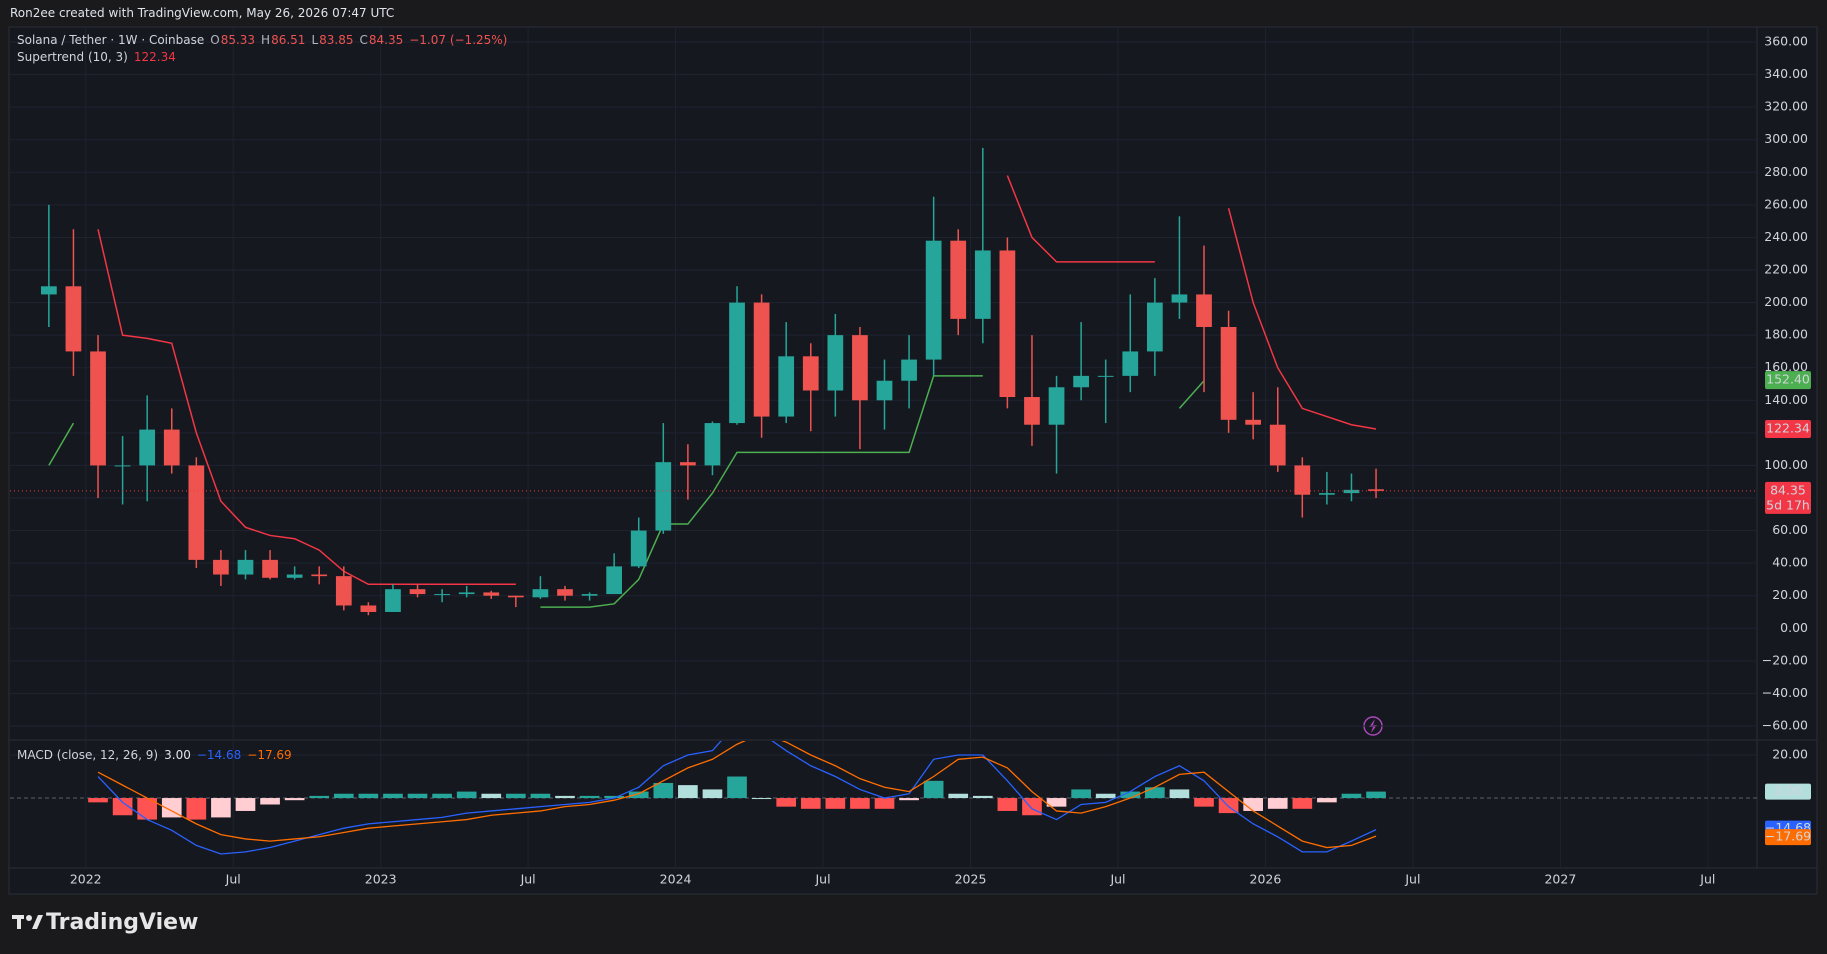 Image resolution: width=1827 pixels, height=954 pixels. I want to click on indicator-name: Supertrend (10, 3), so click(72, 57).